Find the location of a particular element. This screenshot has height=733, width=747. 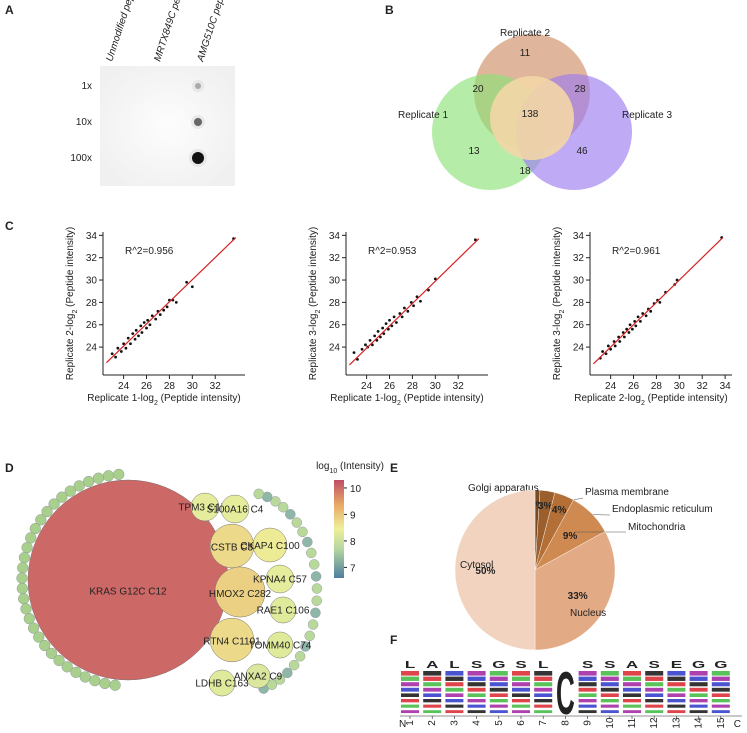

logo-tick-label: 14 is located at coordinates (699, 722).